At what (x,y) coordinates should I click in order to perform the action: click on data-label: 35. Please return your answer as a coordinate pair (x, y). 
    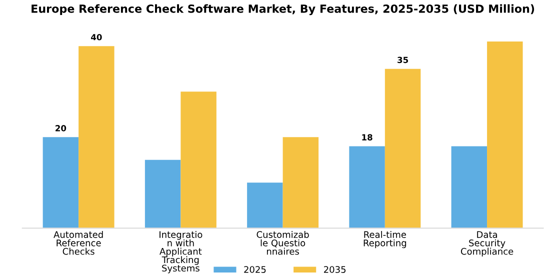
    Looking at the image, I should click on (403, 60).